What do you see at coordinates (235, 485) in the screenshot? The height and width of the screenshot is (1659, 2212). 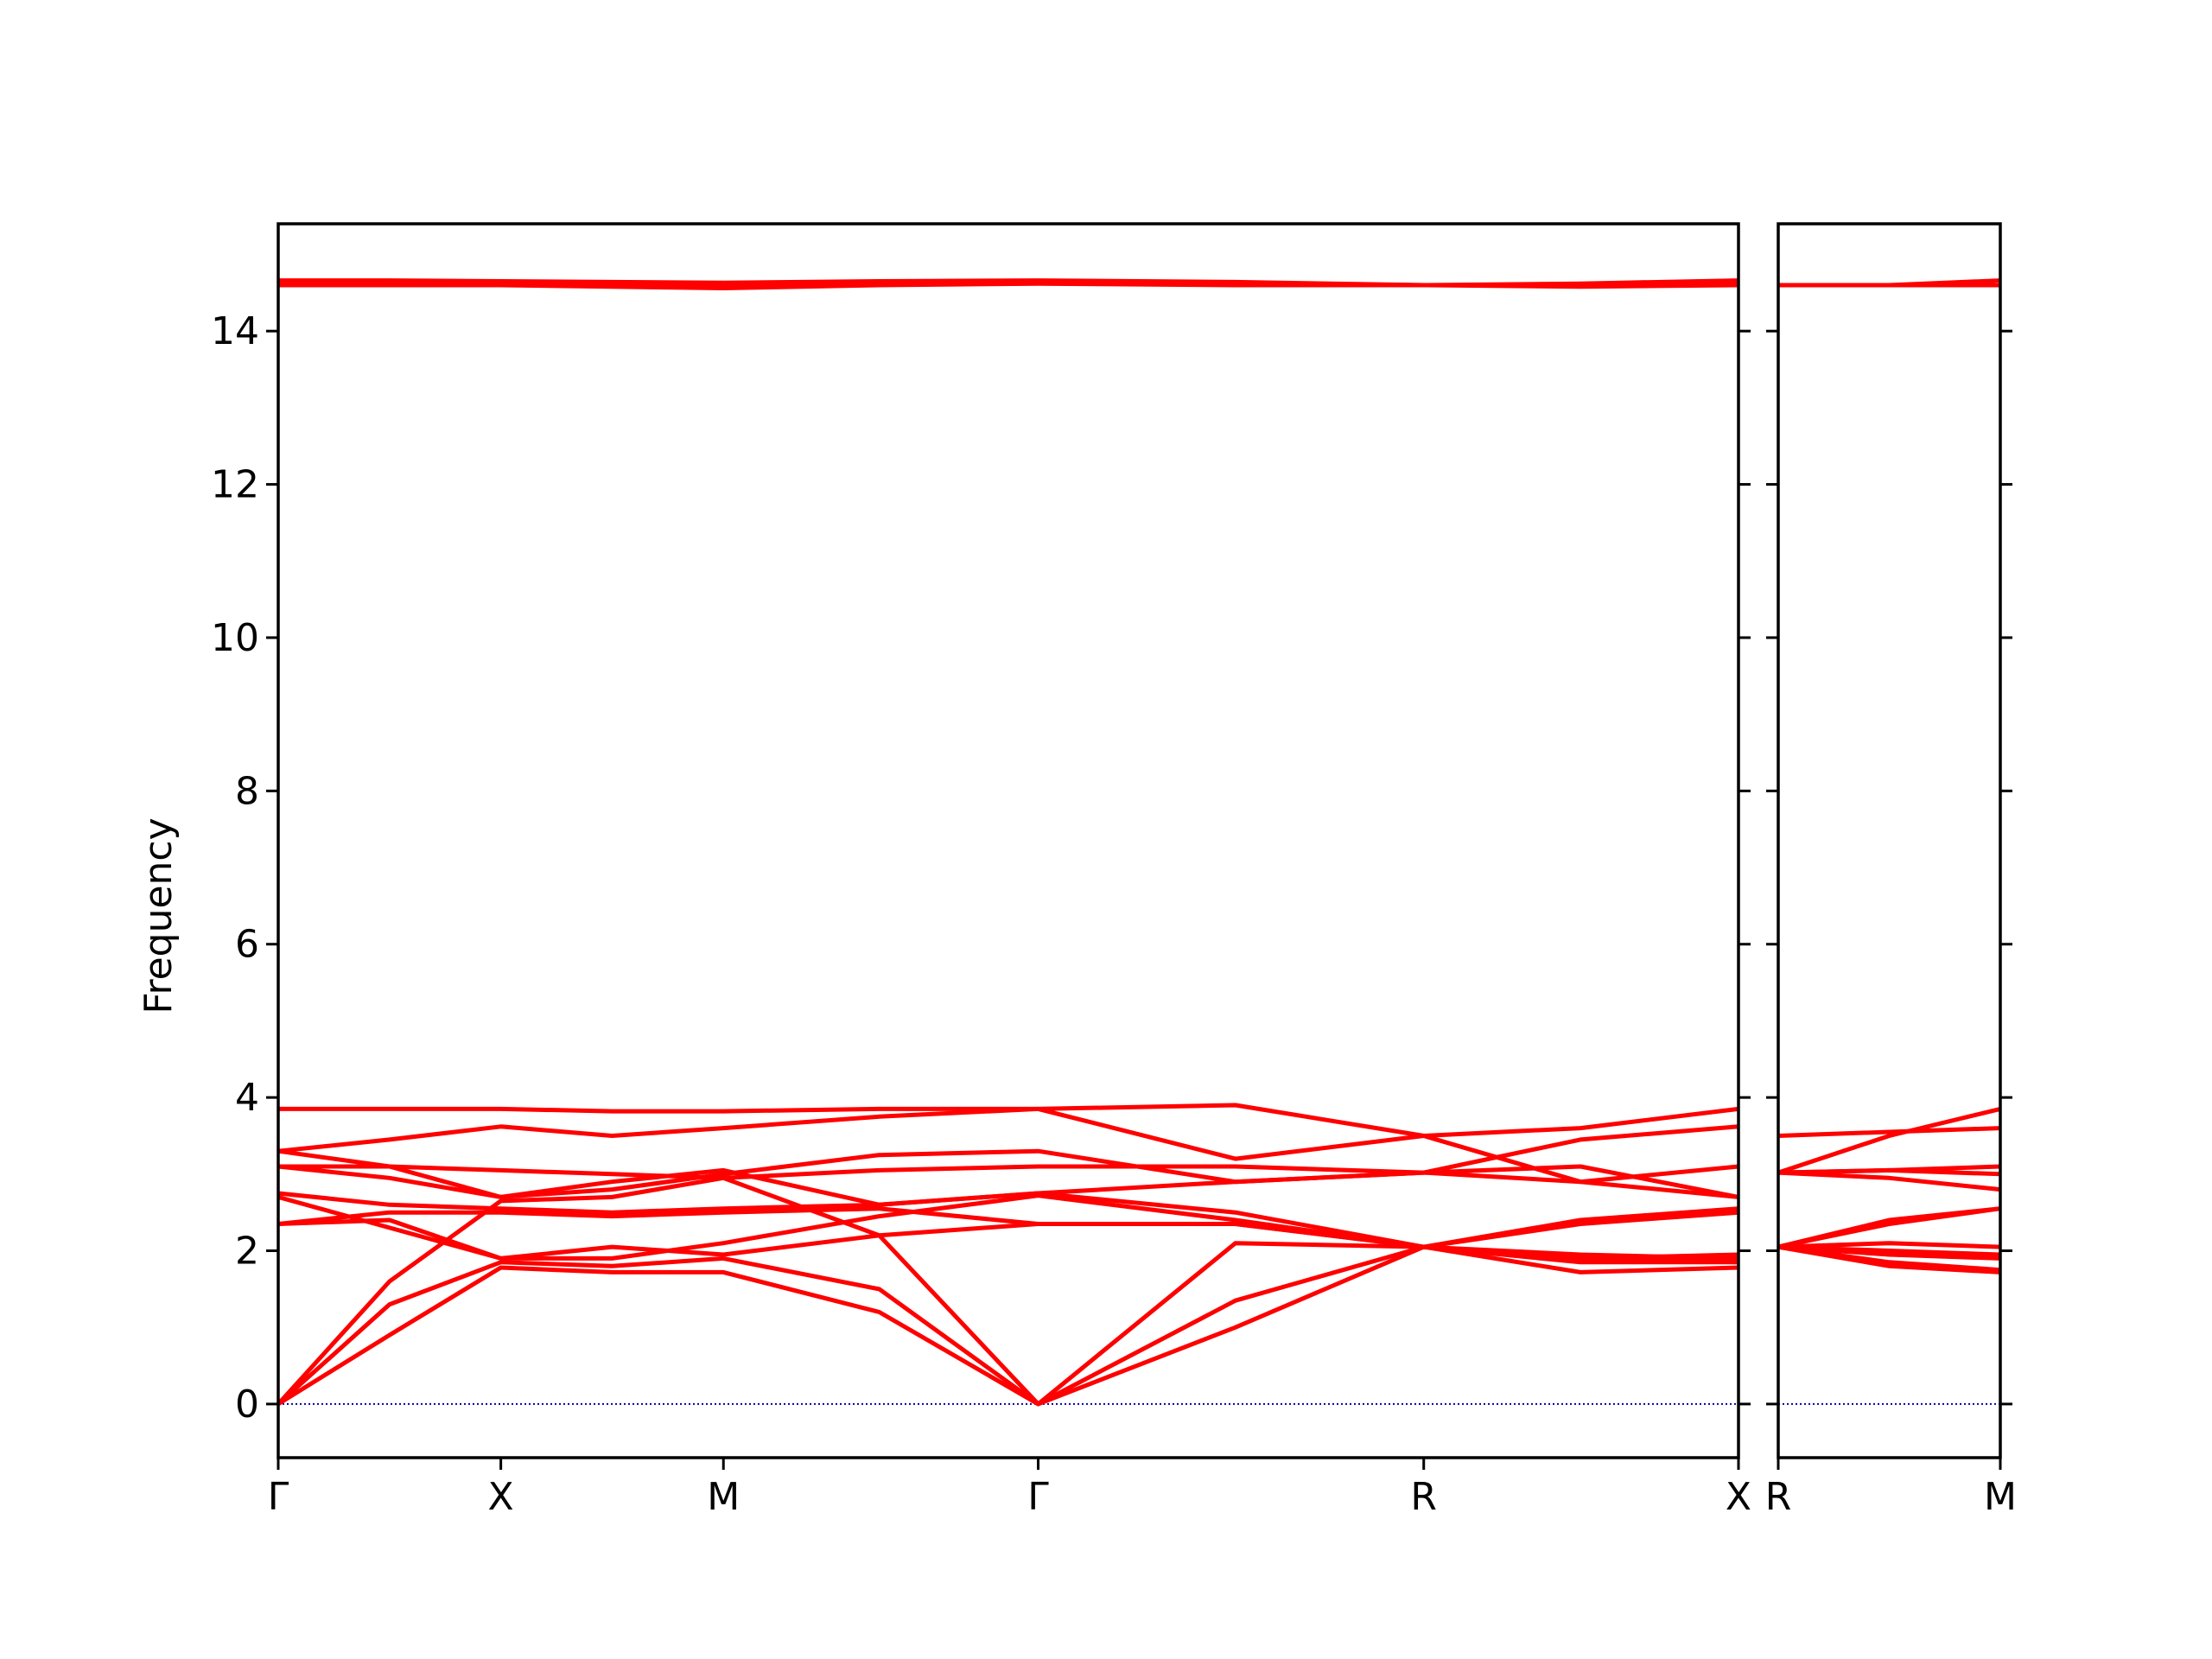 I see `y-tick-label: 12` at bounding box center [235, 485].